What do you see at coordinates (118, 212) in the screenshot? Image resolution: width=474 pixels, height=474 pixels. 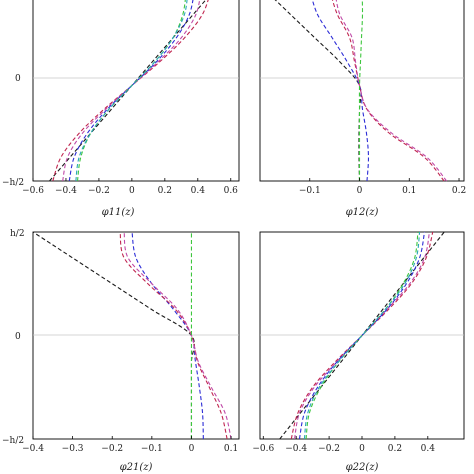 I see `x-axis-label: φ11(z)` at bounding box center [118, 212].